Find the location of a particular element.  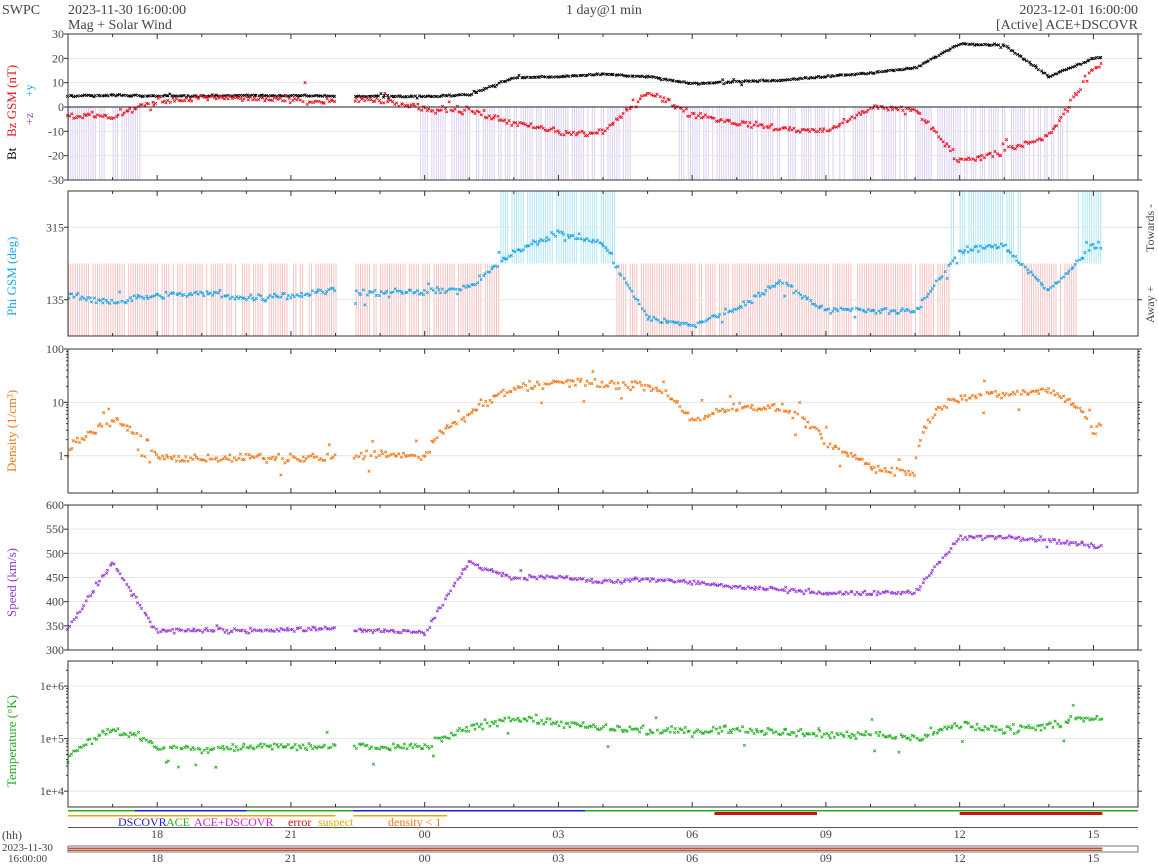

x-tick-label: 03 is located at coordinates (558, 834).